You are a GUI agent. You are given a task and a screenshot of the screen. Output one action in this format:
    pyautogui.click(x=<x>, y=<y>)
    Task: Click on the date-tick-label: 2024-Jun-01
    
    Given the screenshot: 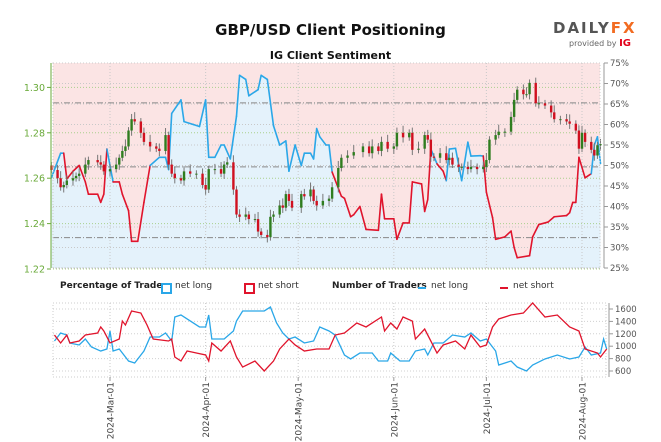 What is the action you would take?
    pyautogui.click(x=395, y=409)
    